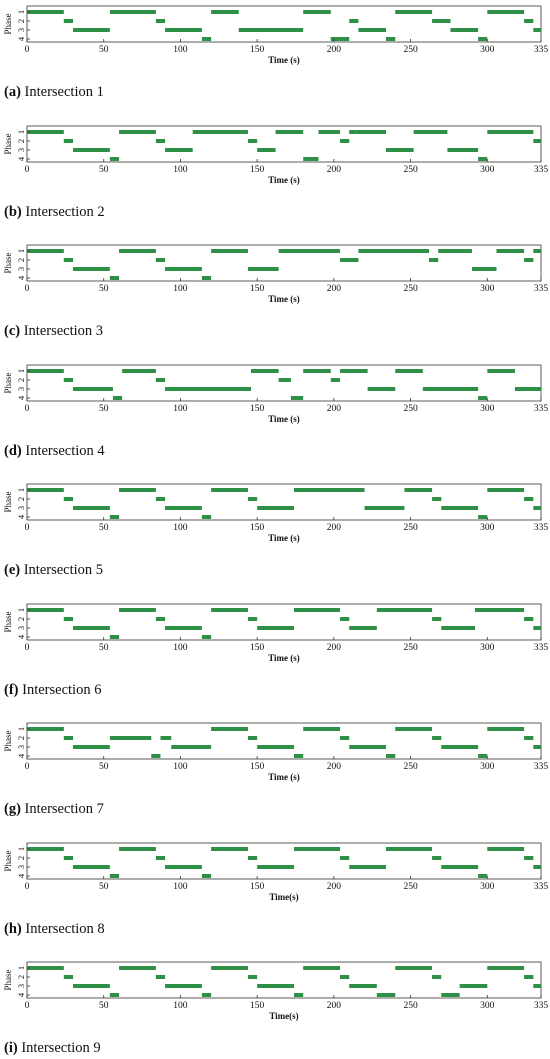 This screenshot has height=1059, width=550. What do you see at coordinates (60, 689) in the screenshot?
I see `panel-caption-text: Intersection 6` at bounding box center [60, 689].